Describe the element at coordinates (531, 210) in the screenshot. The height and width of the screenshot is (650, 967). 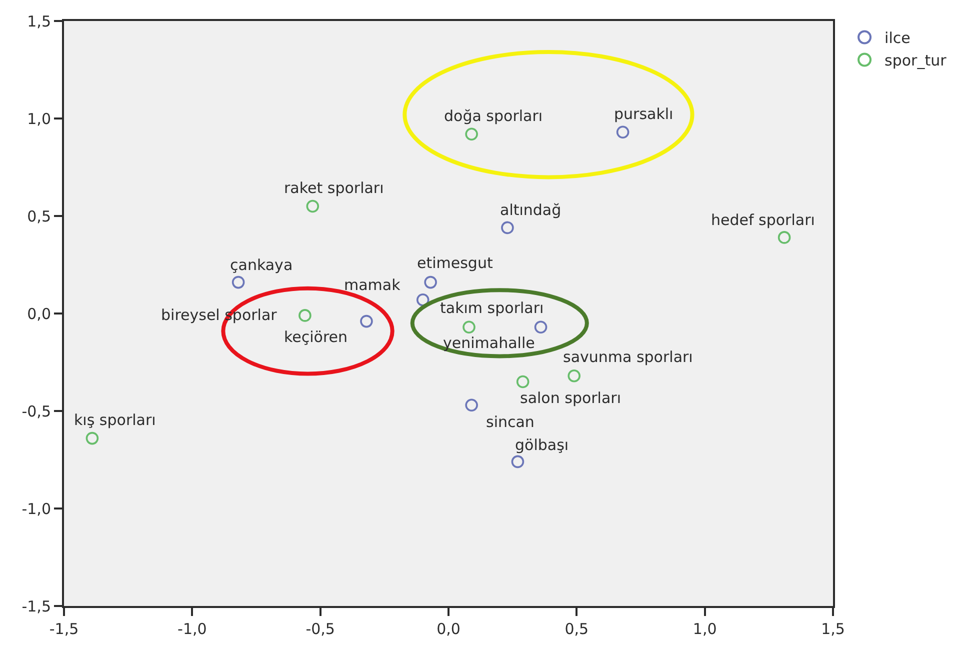
I see `annotation: altındağ` at that location.